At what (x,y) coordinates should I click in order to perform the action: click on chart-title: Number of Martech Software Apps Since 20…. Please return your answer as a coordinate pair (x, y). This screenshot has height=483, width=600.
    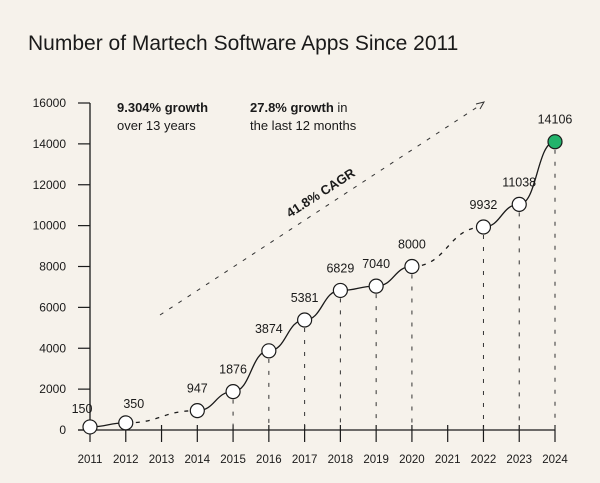
    Looking at the image, I should click on (243, 43).